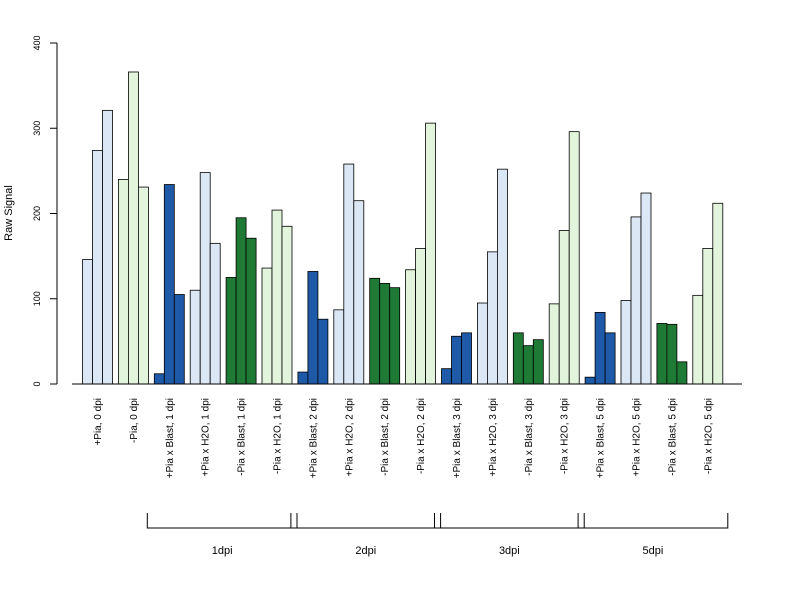  I want to click on group-bracket-label: 3dpi, so click(509, 551).